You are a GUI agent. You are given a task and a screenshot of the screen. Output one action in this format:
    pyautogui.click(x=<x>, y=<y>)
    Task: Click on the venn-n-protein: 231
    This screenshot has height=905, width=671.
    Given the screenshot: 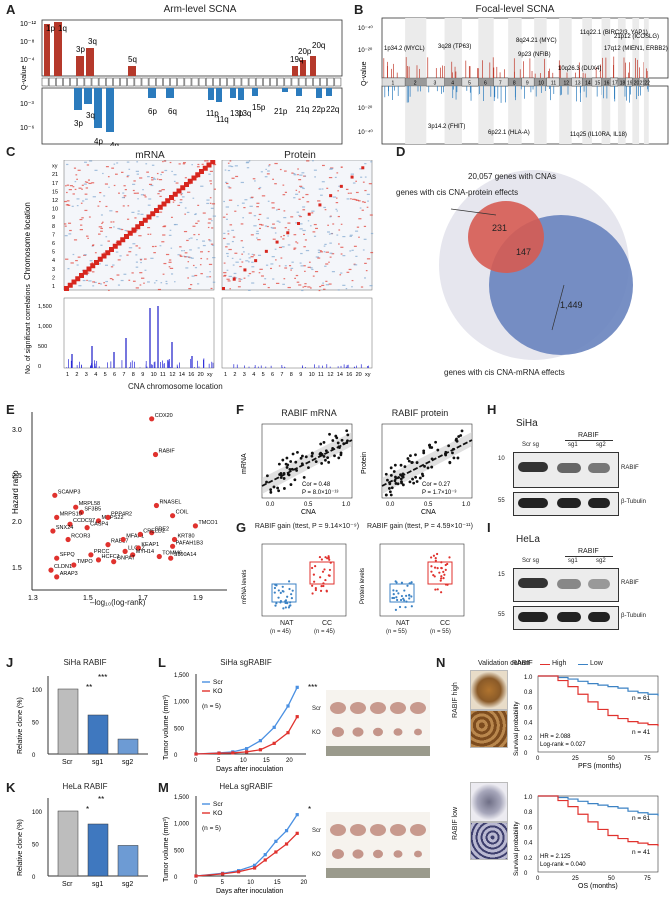 What is the action you would take?
    pyautogui.click(x=500, y=228)
    